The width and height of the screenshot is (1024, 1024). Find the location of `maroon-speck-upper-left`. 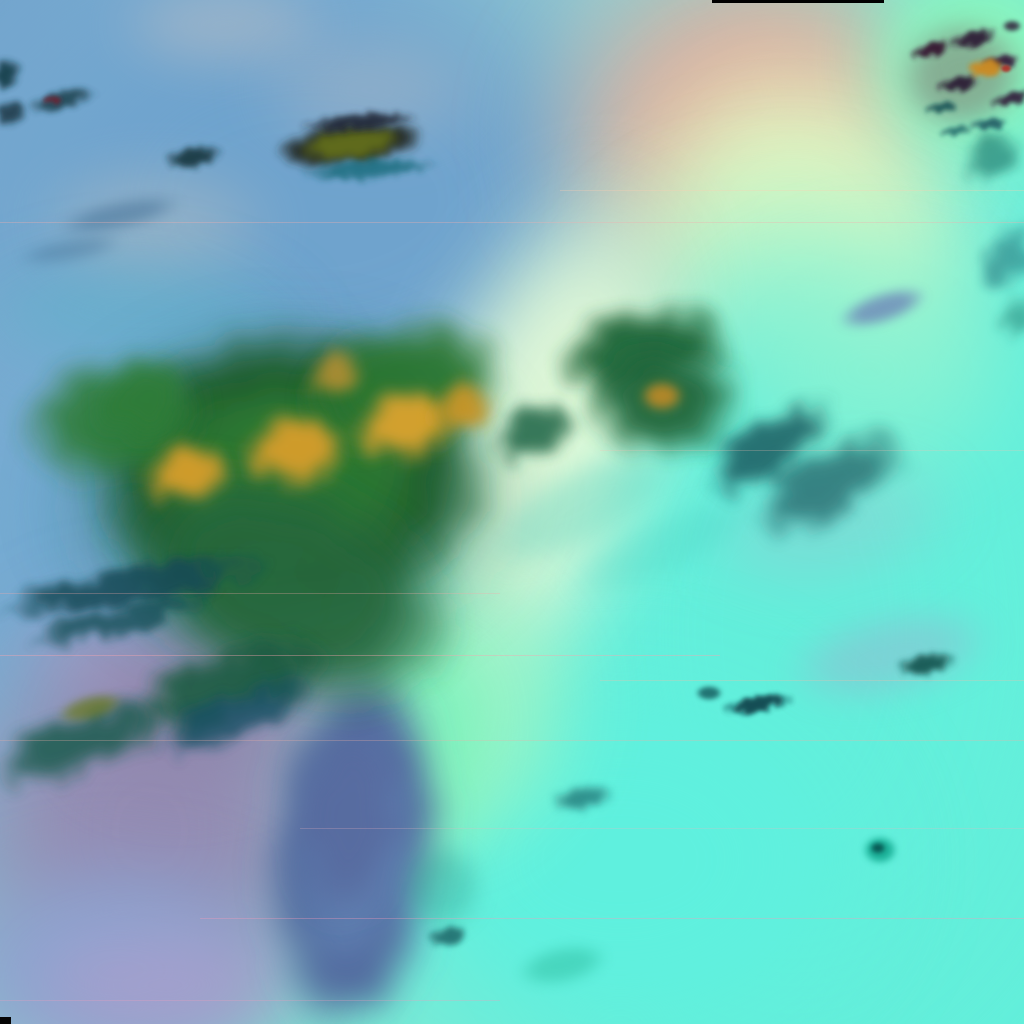

maroon-speck-upper-left is located at coordinates (52, 100).